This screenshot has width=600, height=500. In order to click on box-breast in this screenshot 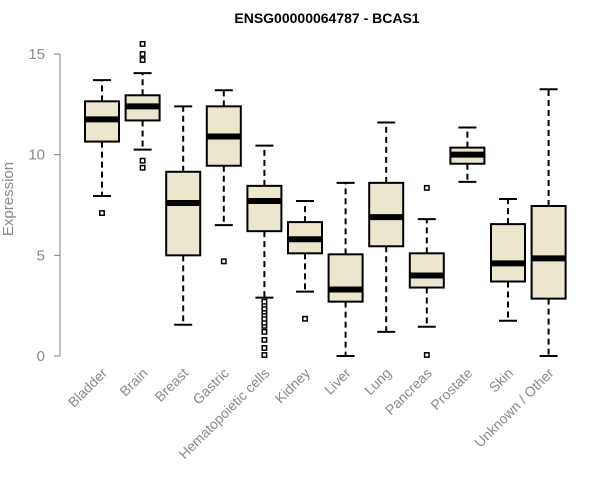, I will do `click(183, 215)`.